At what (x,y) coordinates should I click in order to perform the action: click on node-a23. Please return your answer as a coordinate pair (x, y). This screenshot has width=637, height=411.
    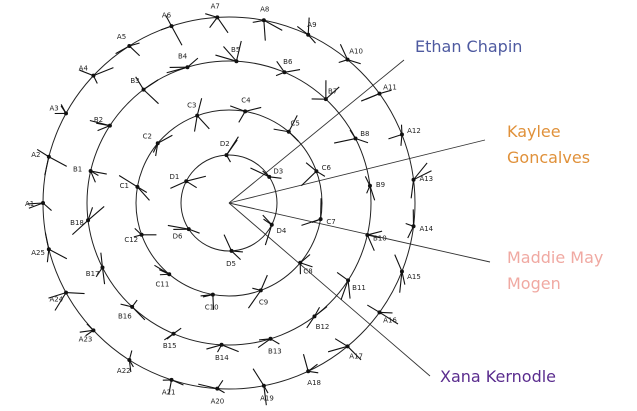
    Looking at the image, I should click on (88, 330).